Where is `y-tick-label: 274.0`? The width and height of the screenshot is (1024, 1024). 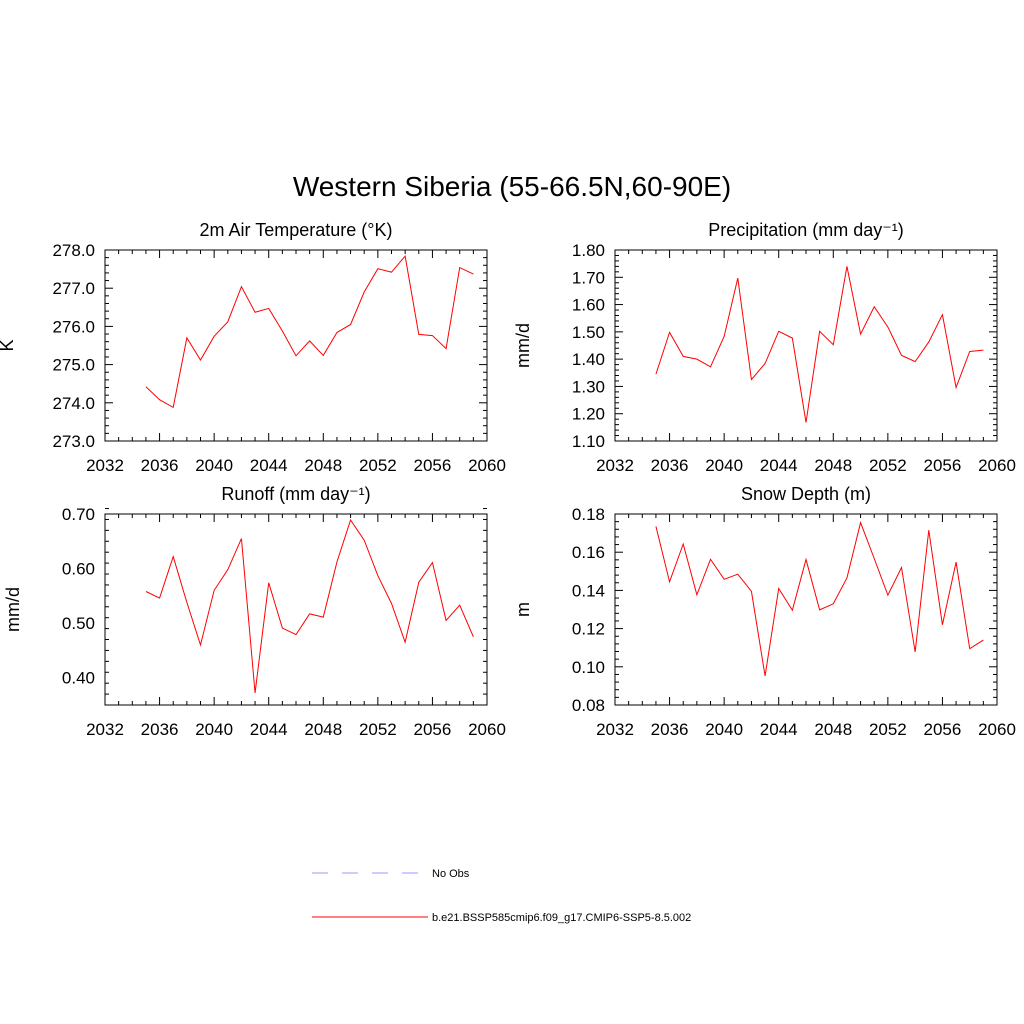 y-tick-label: 274.0 is located at coordinates (73, 403).